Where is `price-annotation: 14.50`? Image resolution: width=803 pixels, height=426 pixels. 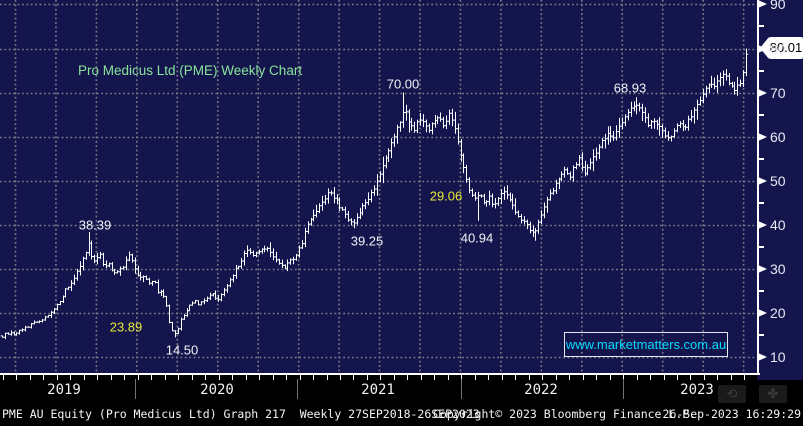 price-annotation: 14.50 is located at coordinates (182, 350).